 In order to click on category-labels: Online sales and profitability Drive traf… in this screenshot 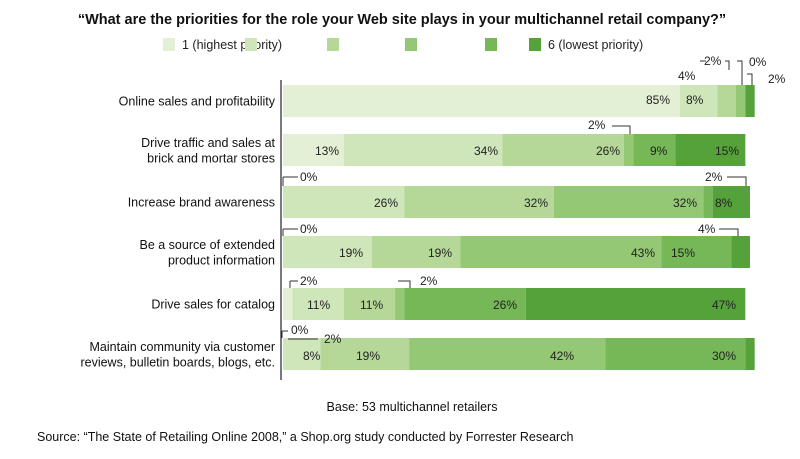, I will do `click(177, 232)`.